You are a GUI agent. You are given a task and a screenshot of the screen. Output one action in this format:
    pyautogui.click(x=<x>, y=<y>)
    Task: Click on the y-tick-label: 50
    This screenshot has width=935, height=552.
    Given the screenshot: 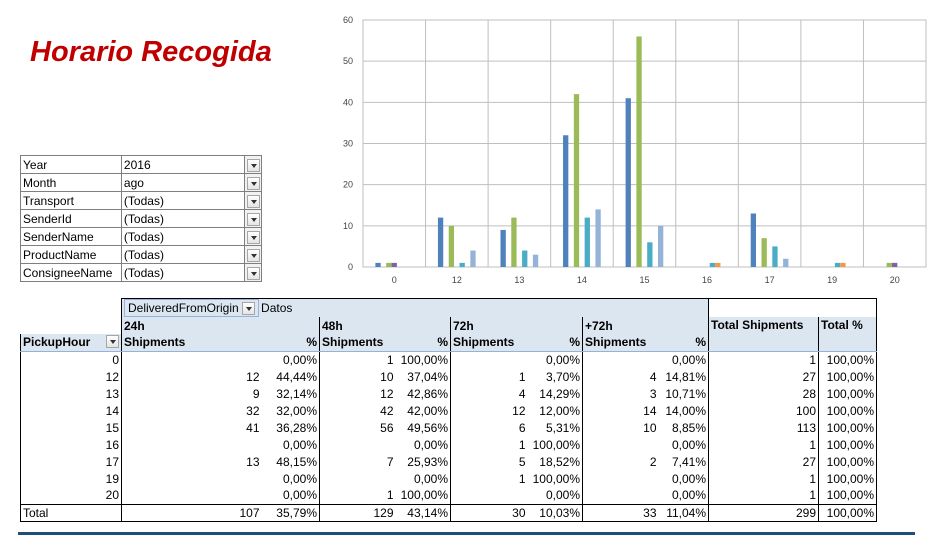 What is the action you would take?
    pyautogui.click(x=348, y=61)
    